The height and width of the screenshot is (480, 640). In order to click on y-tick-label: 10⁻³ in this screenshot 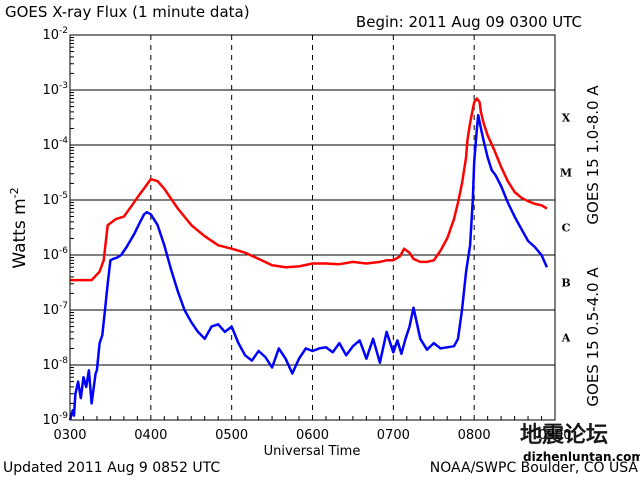, I will do `click(55, 89)`.